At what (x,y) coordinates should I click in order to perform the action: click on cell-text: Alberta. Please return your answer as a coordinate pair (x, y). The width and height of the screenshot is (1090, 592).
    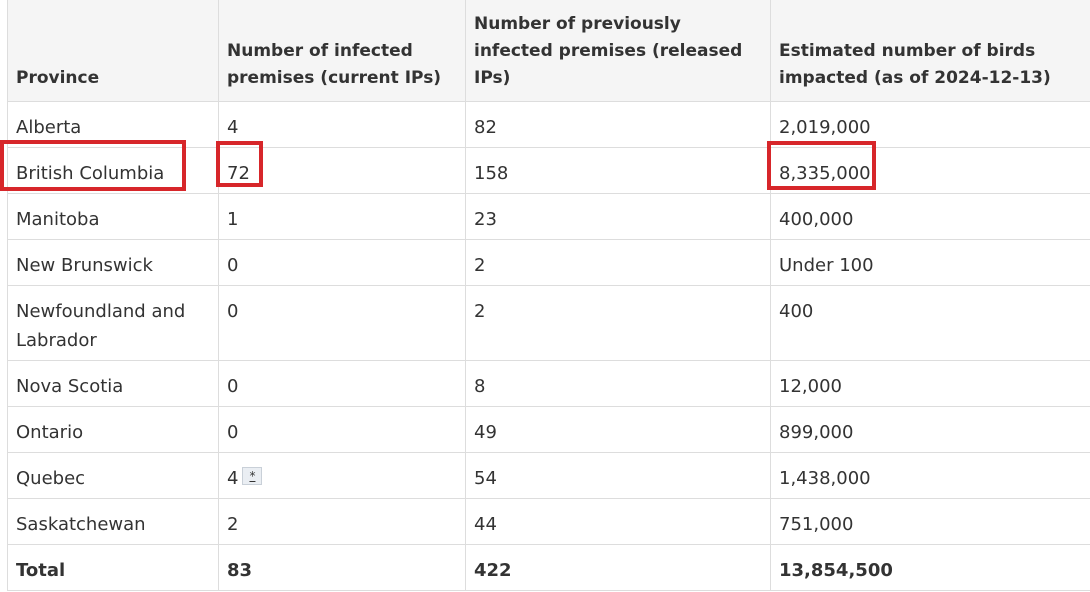
    Looking at the image, I should click on (49, 127).